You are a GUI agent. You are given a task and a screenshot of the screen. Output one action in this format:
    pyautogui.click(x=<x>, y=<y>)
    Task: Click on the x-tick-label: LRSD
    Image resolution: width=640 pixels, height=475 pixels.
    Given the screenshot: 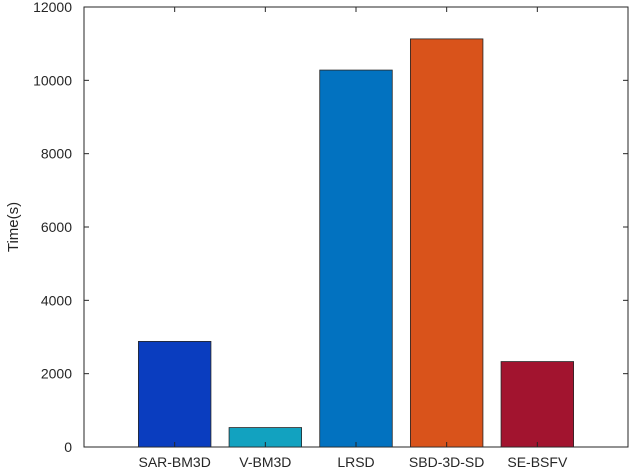 What is the action you would take?
    pyautogui.click(x=355, y=462)
    